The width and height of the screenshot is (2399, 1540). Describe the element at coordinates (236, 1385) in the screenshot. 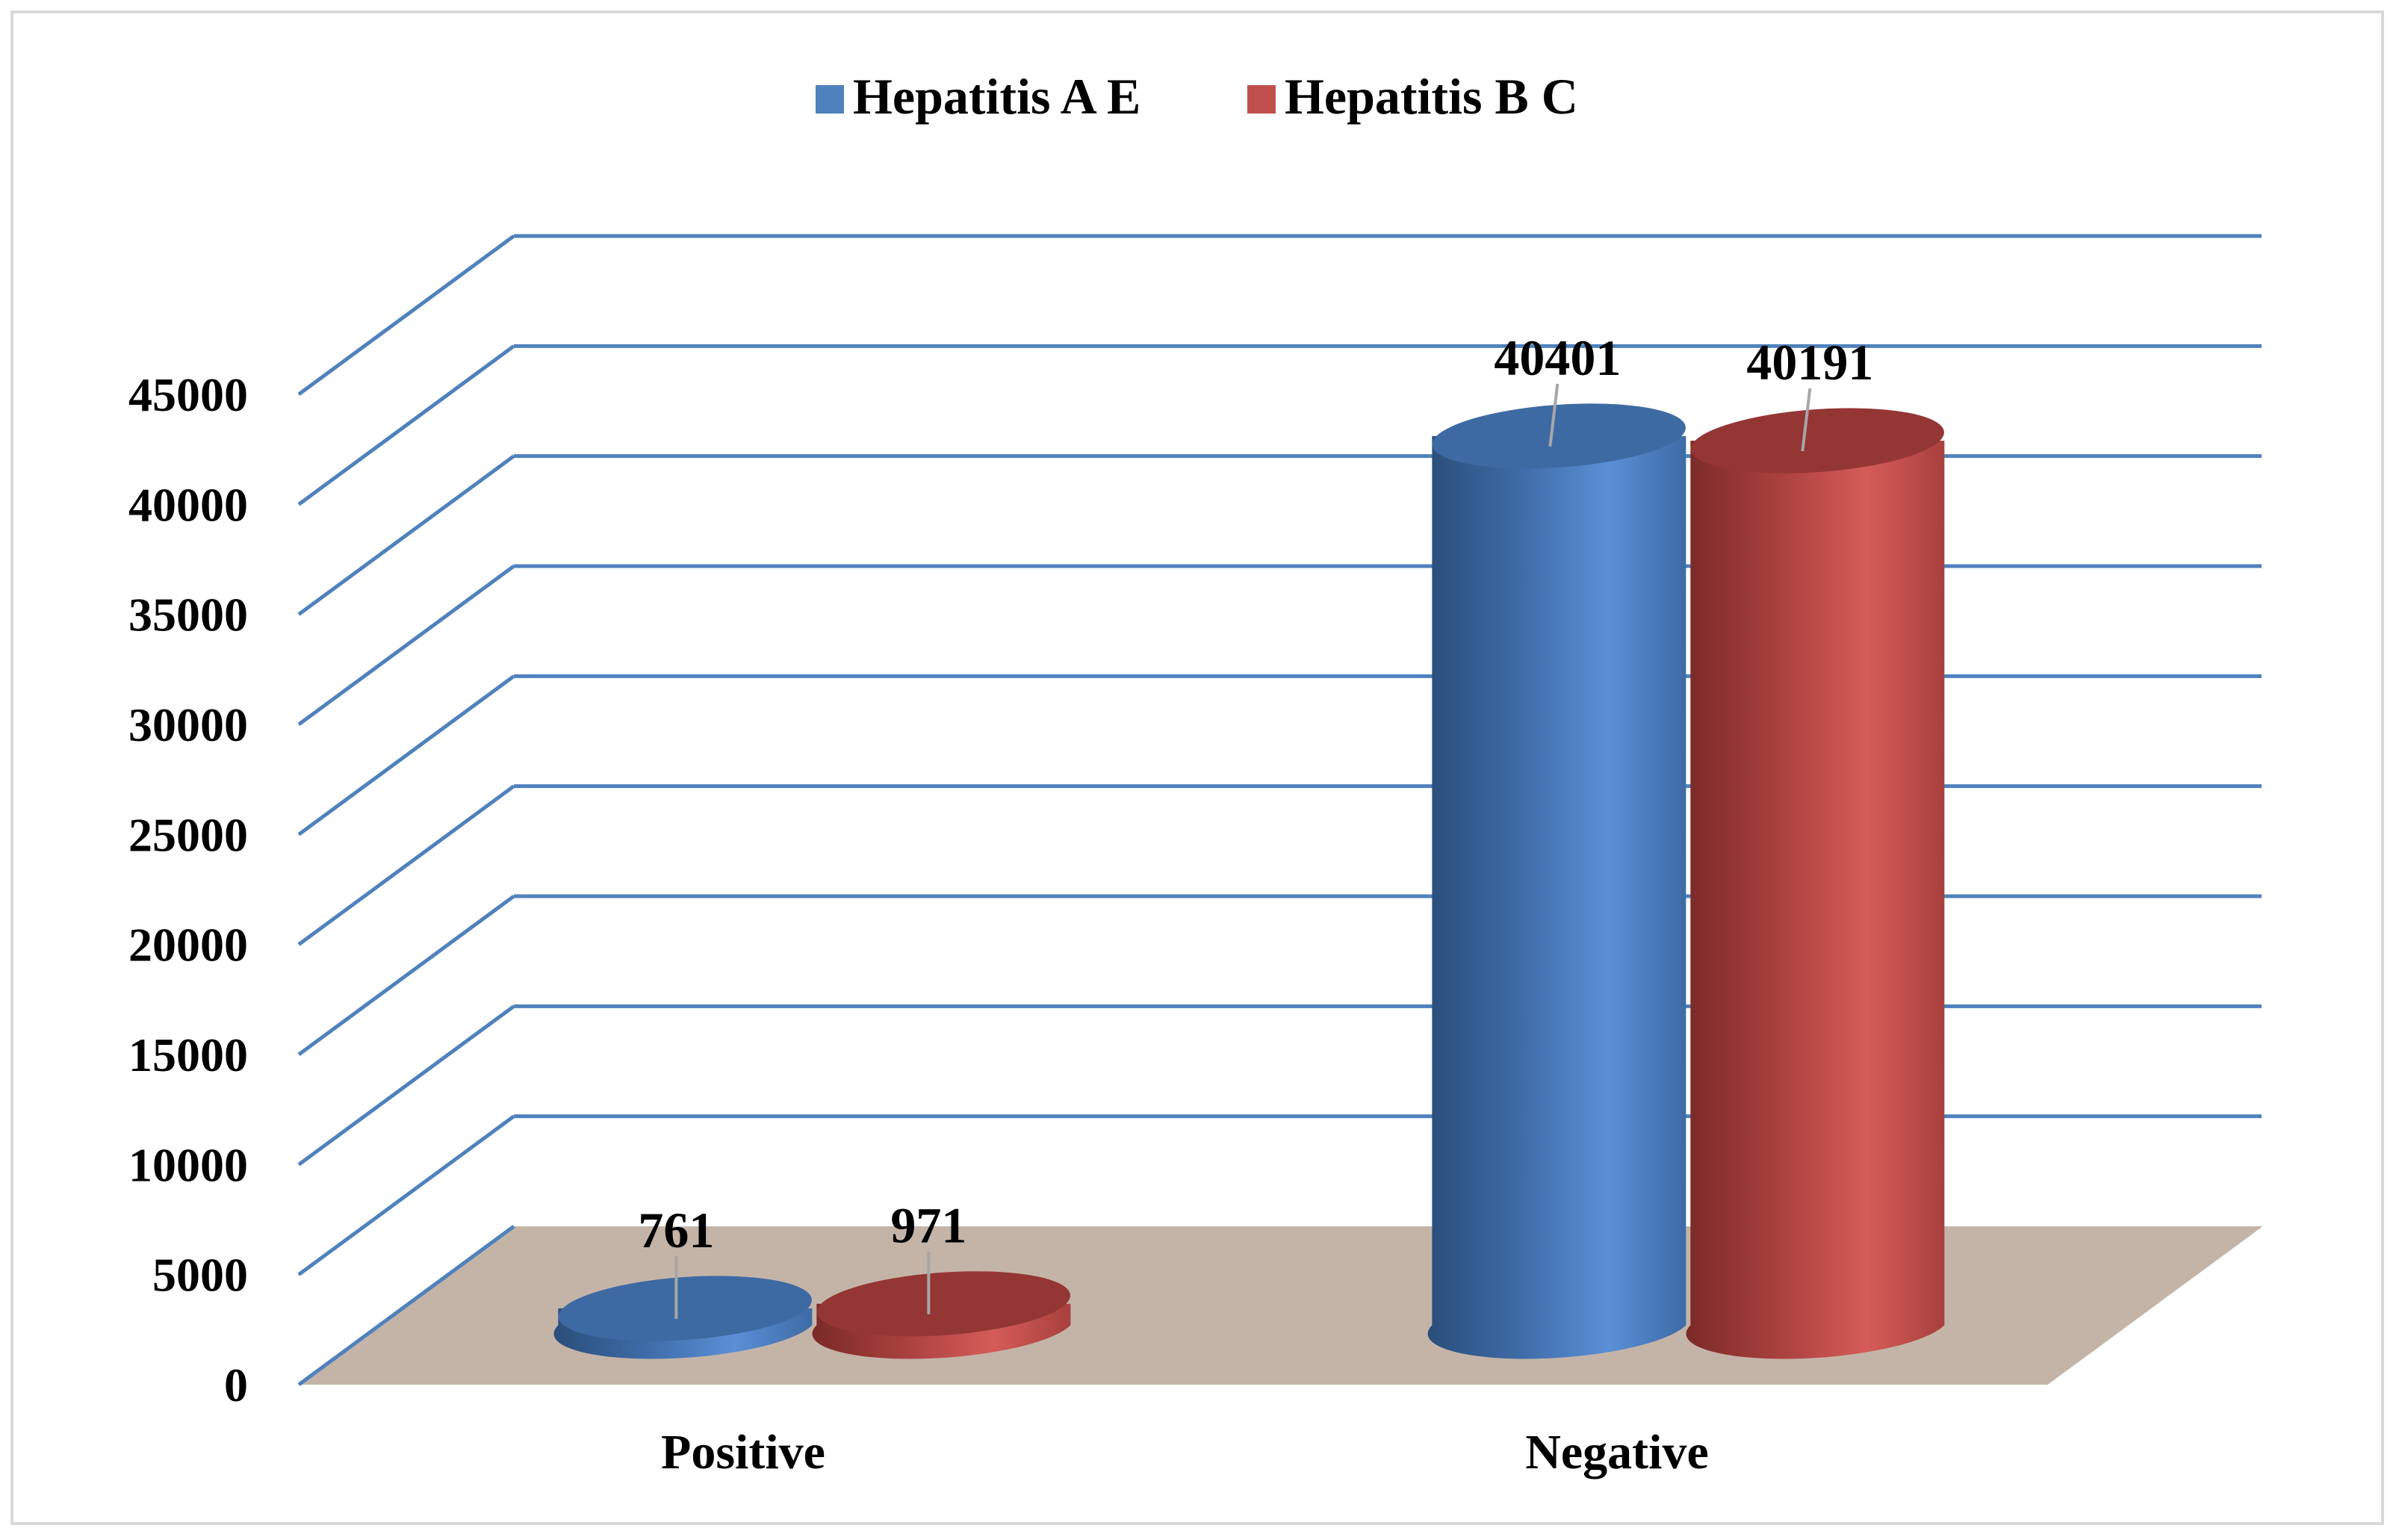

I see `y-tick-label: 0` at that location.